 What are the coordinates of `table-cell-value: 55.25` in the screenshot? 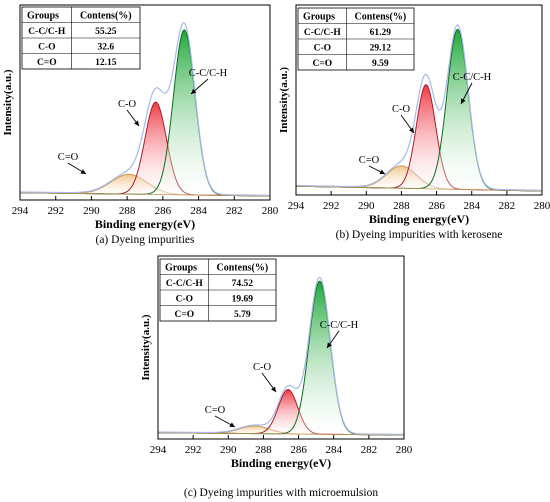 It's located at (106, 32).